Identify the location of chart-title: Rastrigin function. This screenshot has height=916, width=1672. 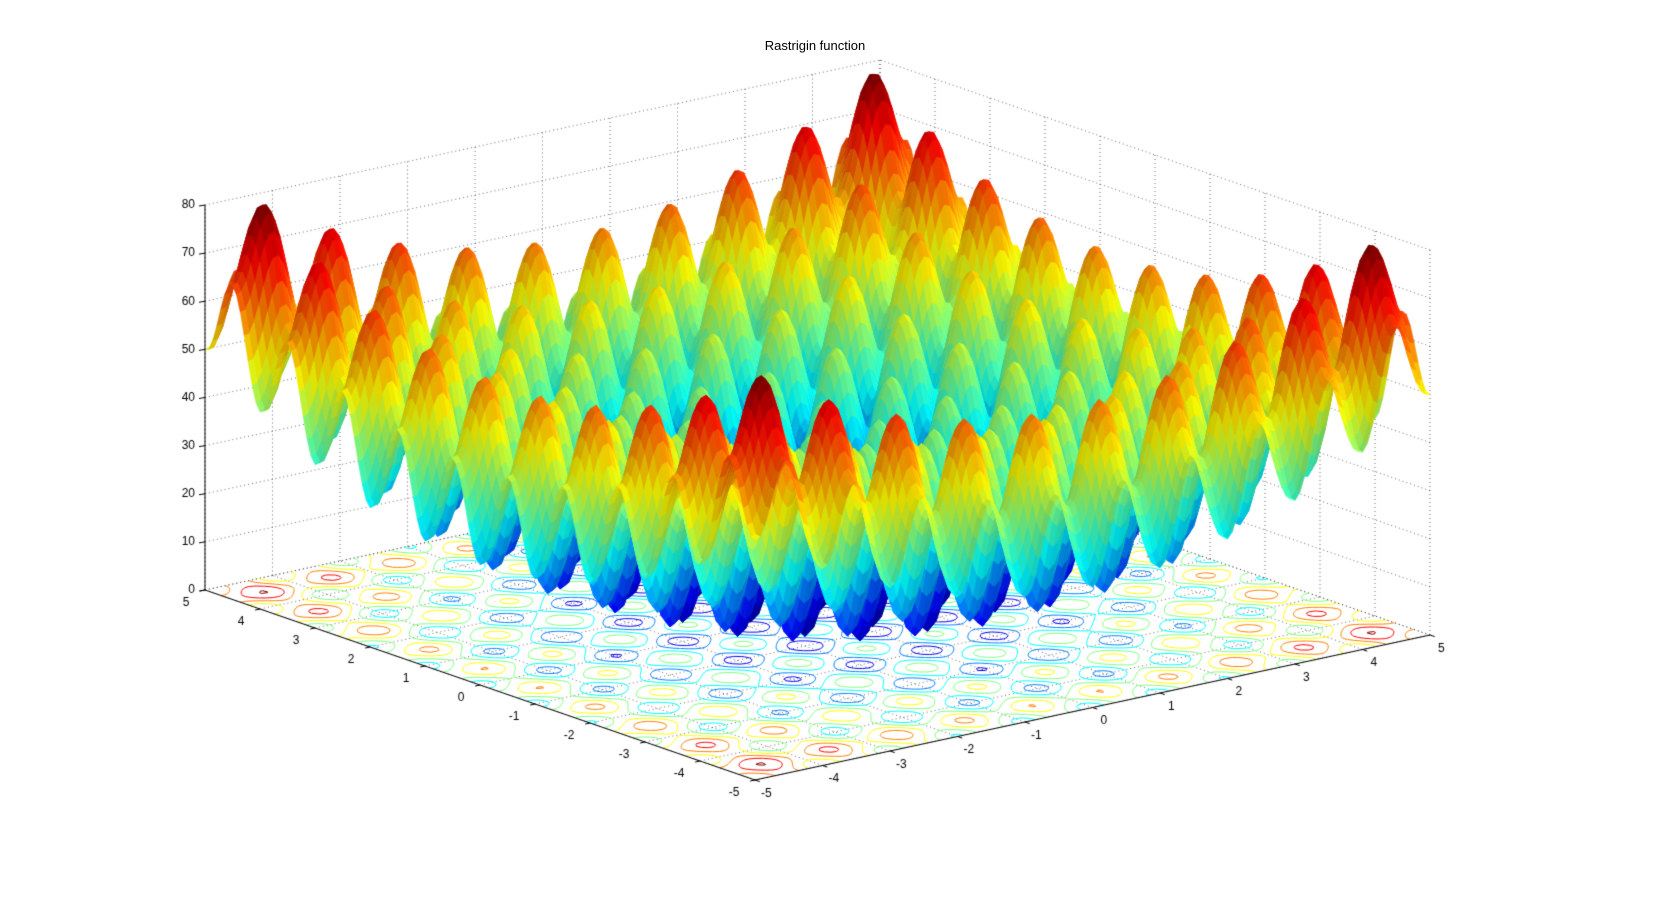
(815, 45).